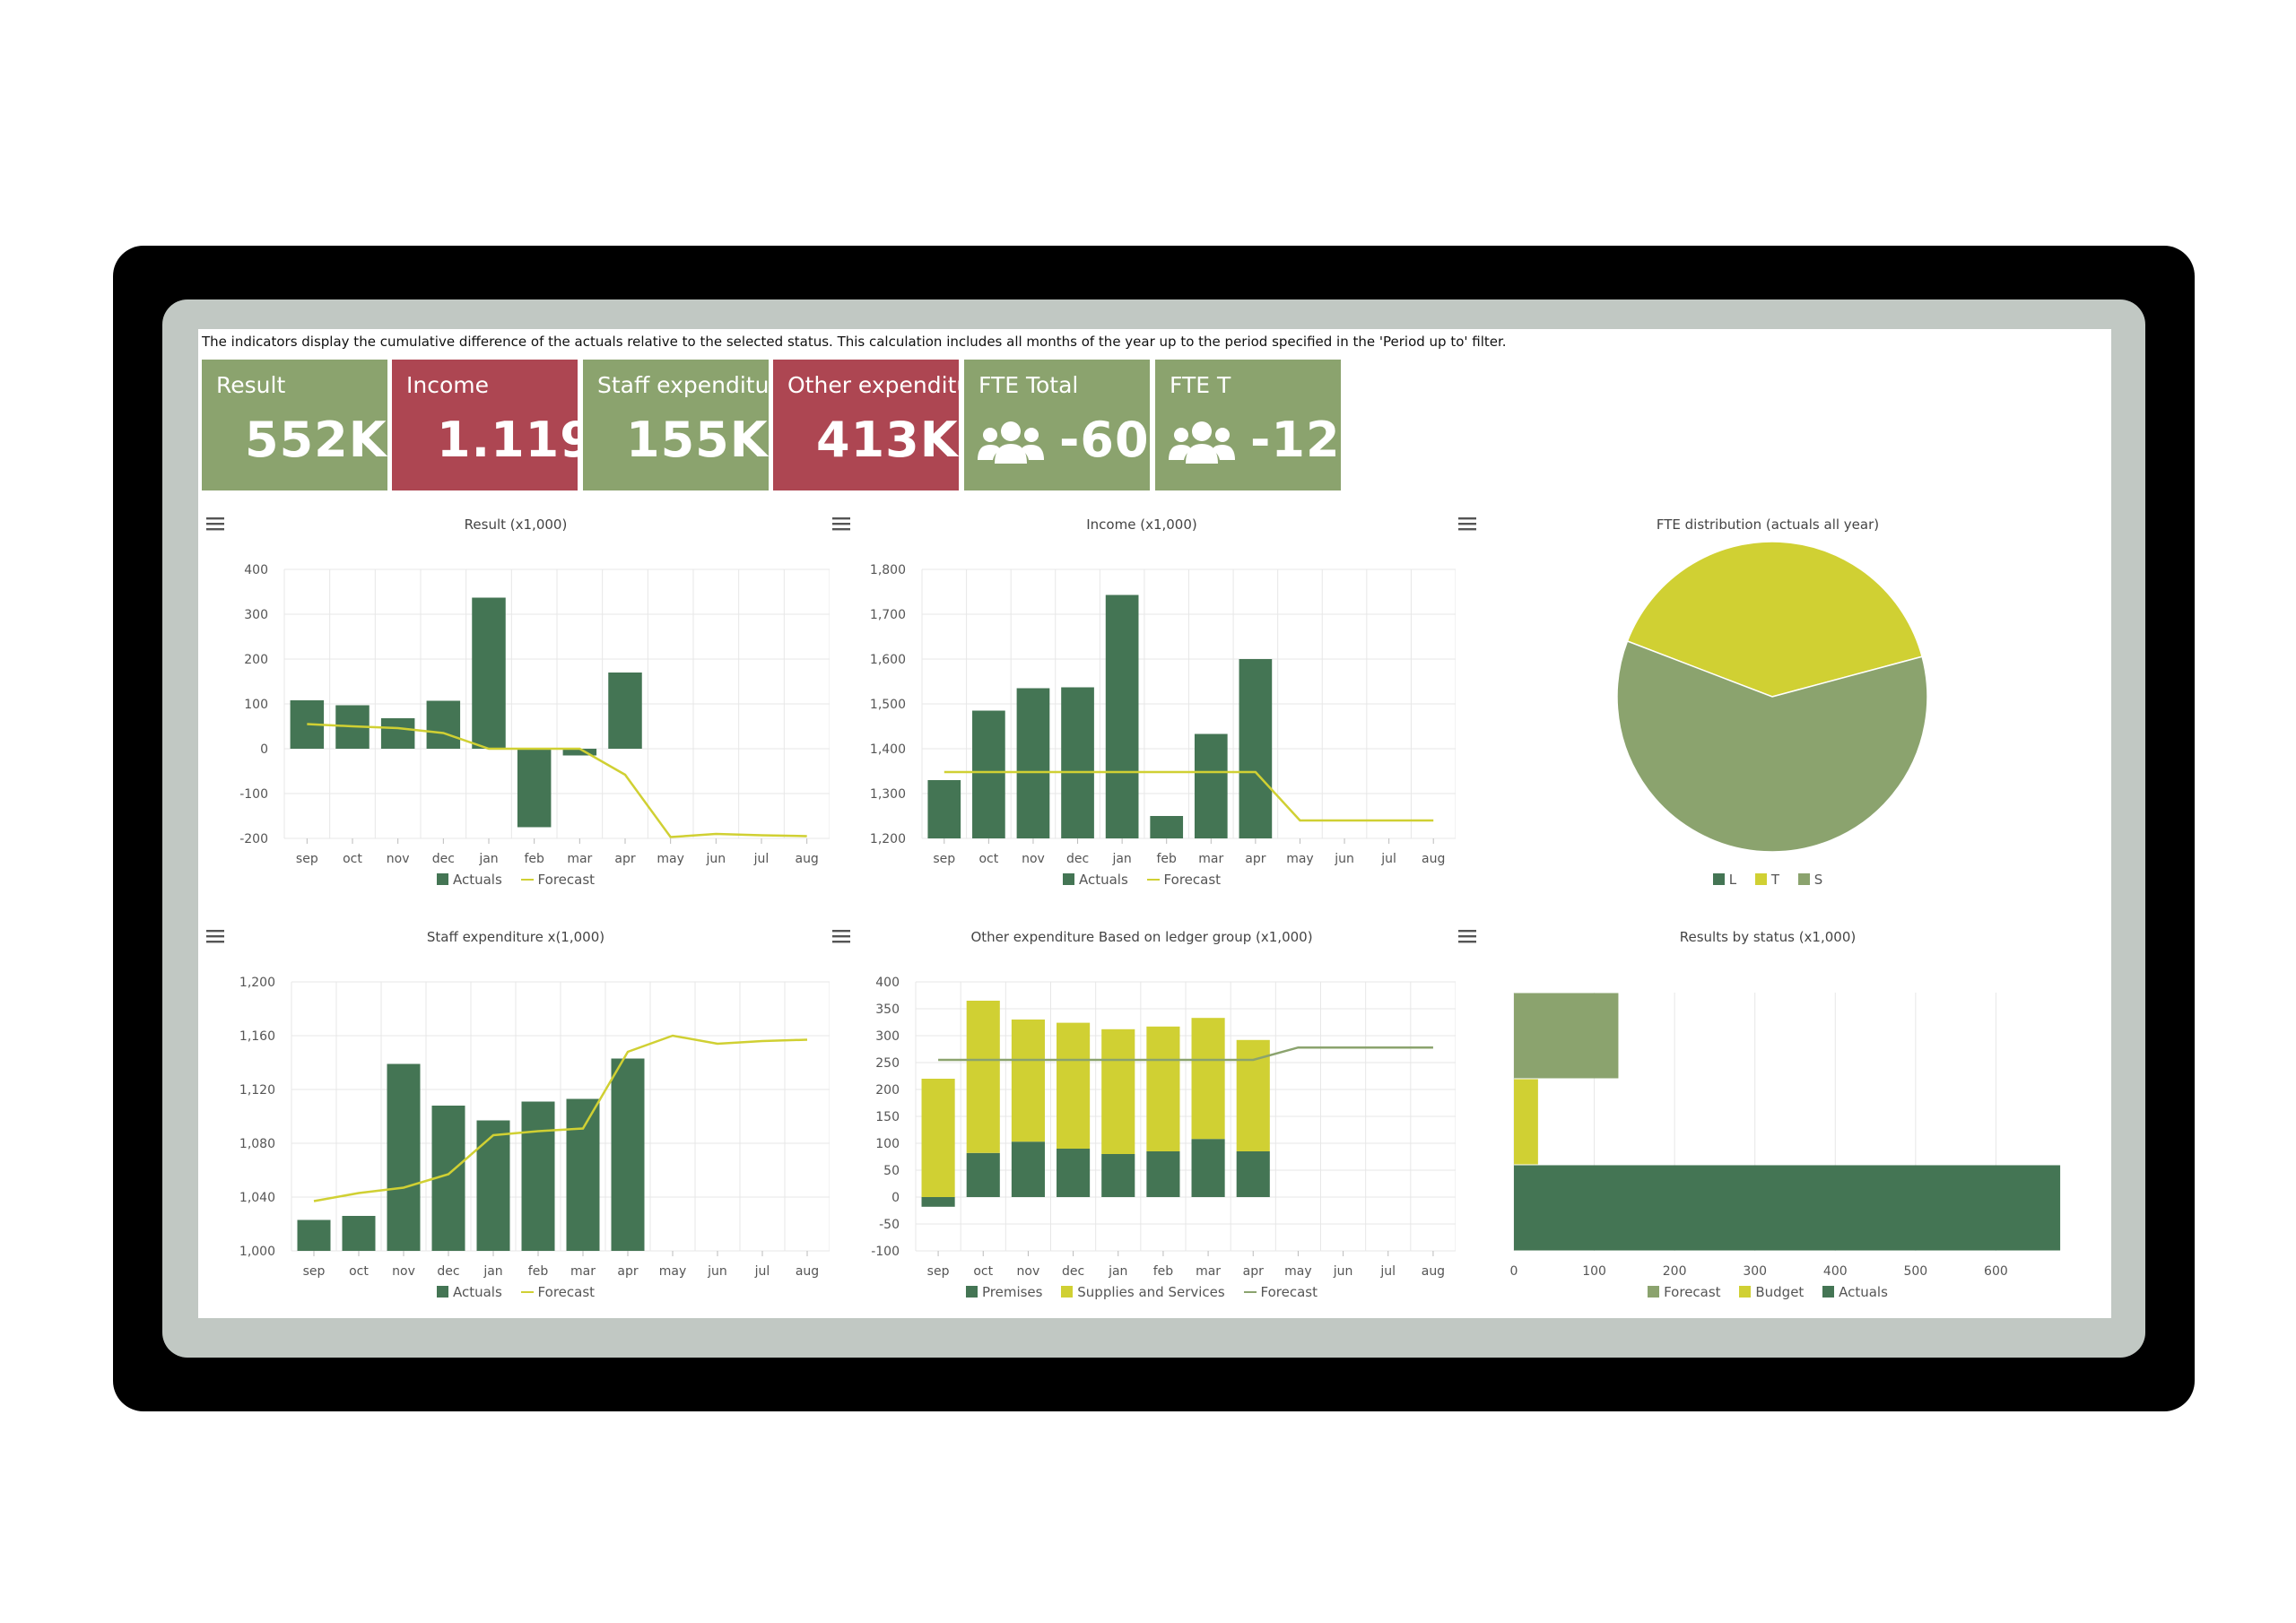 This screenshot has width=2296, height=1623. I want to click on legend-item: L, so click(1724, 880).